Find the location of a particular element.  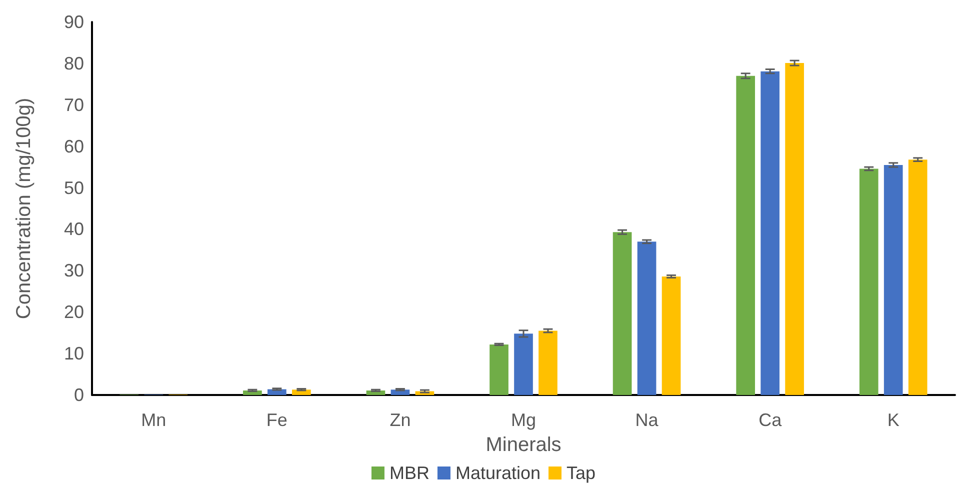

y-tick-label: 0 is located at coordinates (79, 395).